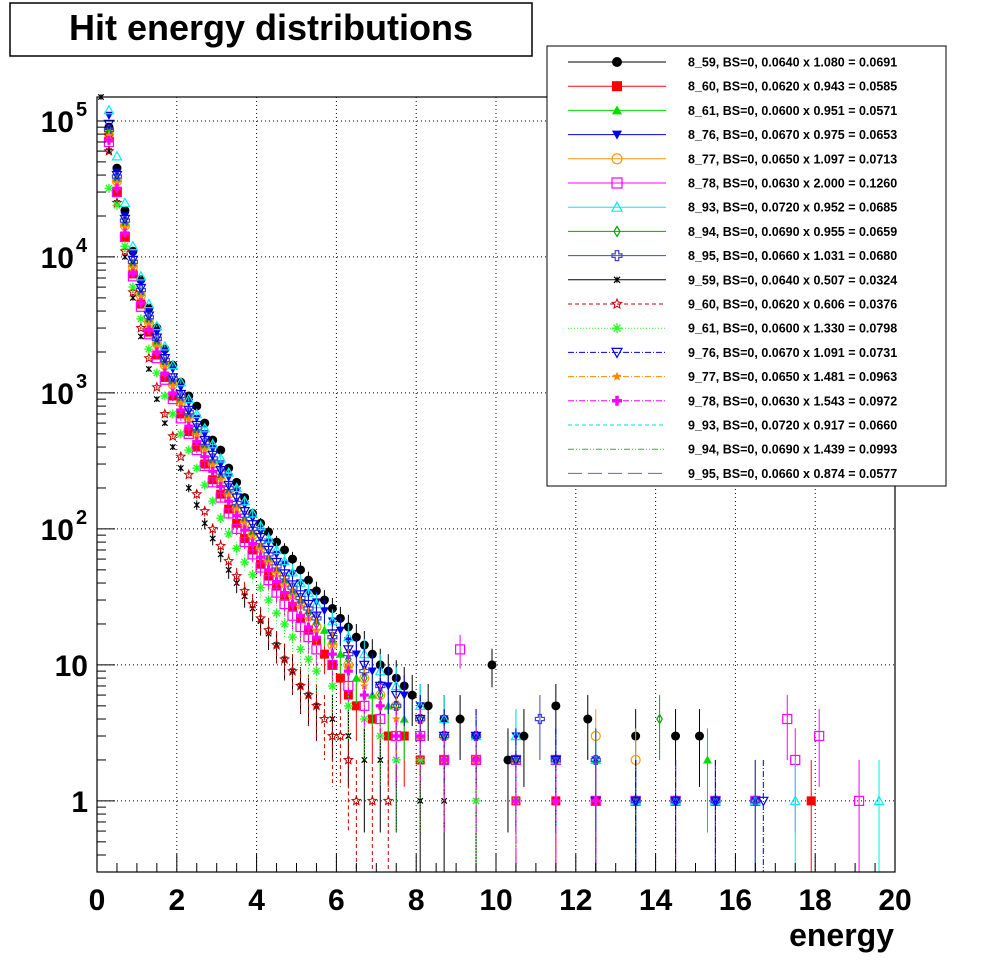  What do you see at coordinates (792, 135) in the screenshot?
I see `legend-label: 8_76, BS=0, 0.0670 x 0.975 = 0.0653` at bounding box center [792, 135].